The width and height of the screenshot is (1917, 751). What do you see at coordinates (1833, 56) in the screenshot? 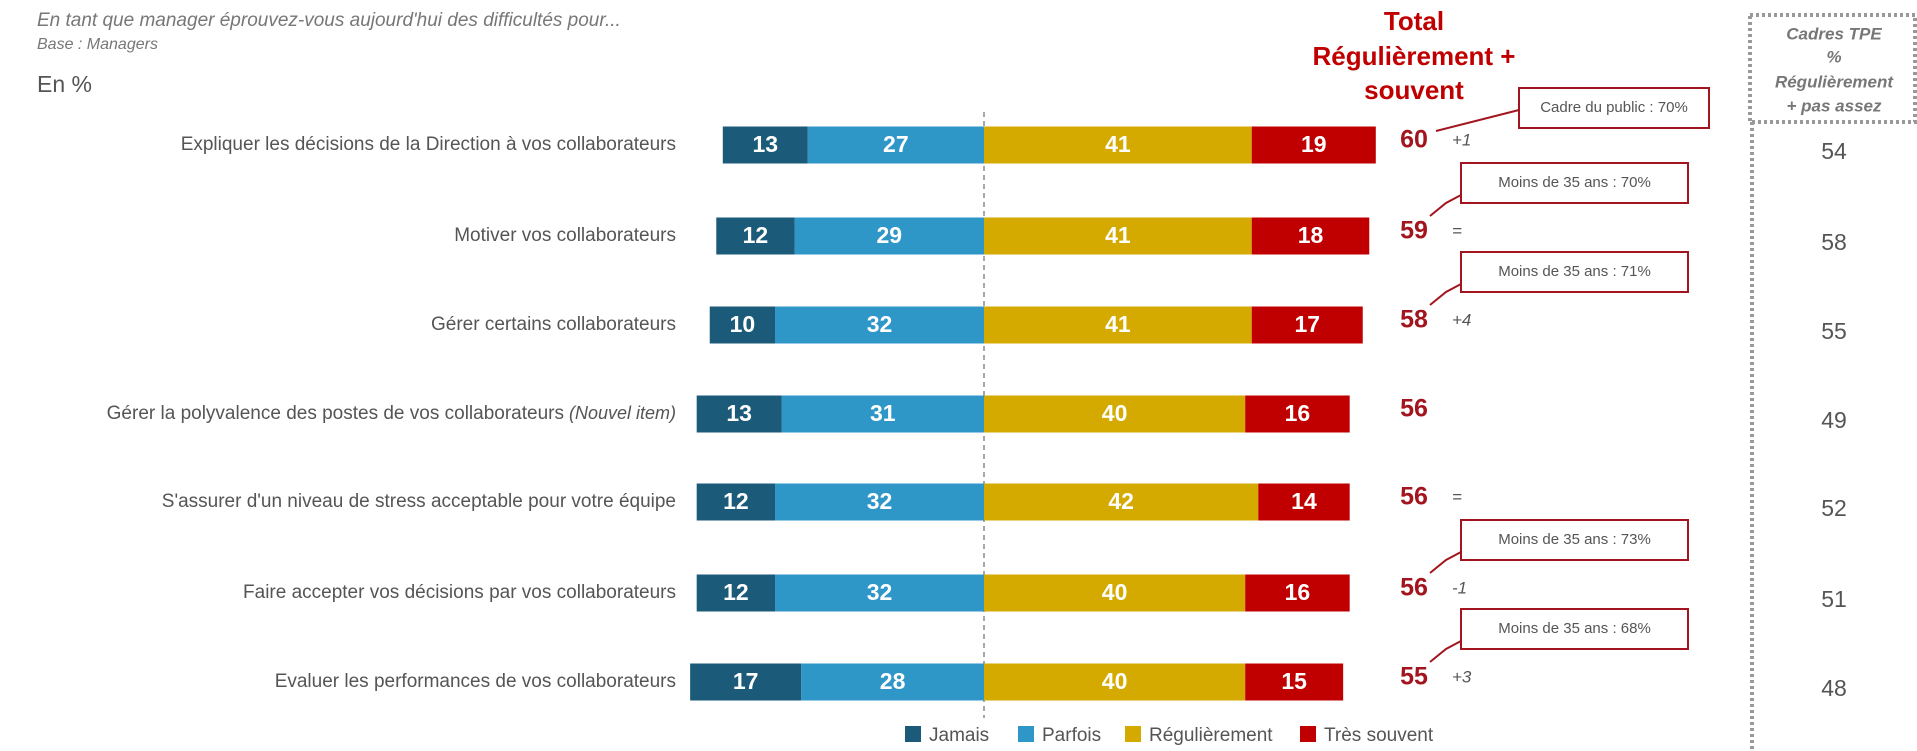
I see `tpe-header: %` at bounding box center [1833, 56].